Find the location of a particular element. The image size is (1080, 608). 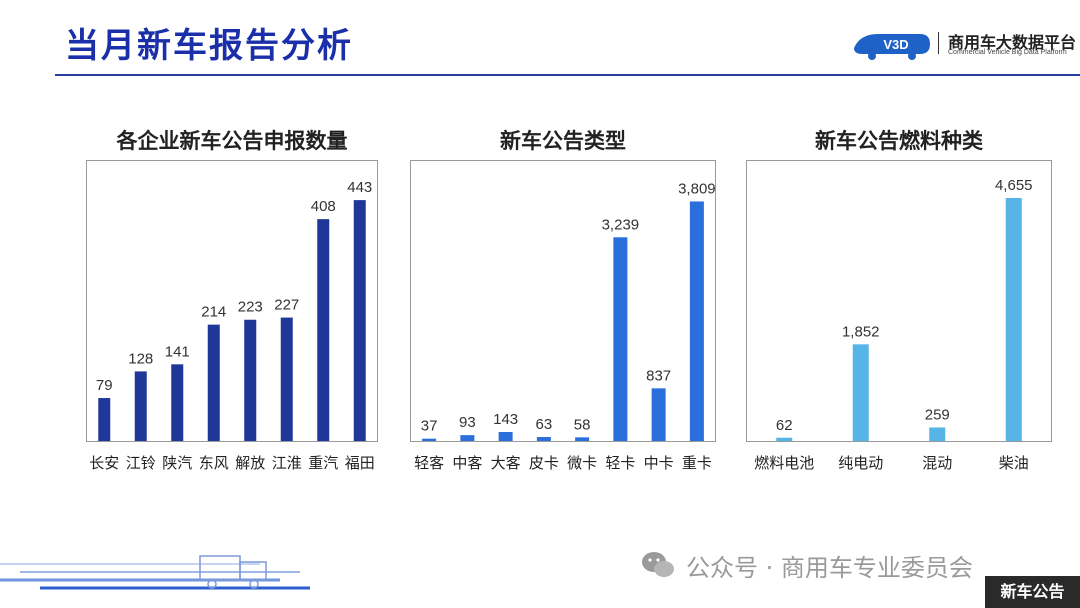

value-label: 93 is located at coordinates (467, 422).